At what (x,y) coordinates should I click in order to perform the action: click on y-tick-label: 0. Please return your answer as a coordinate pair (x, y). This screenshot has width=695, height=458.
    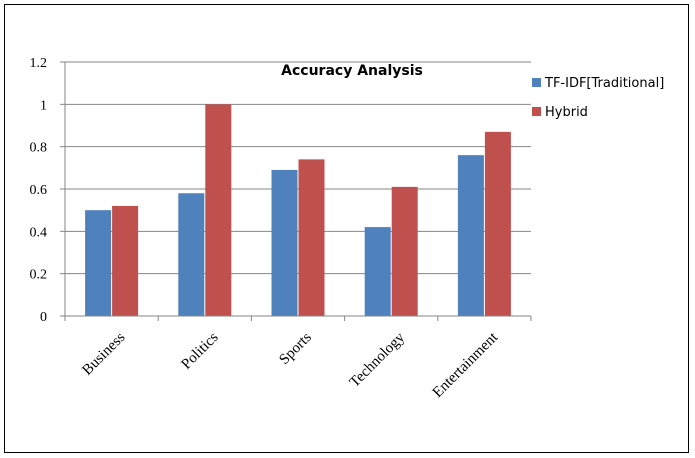
    Looking at the image, I should click on (43, 317).